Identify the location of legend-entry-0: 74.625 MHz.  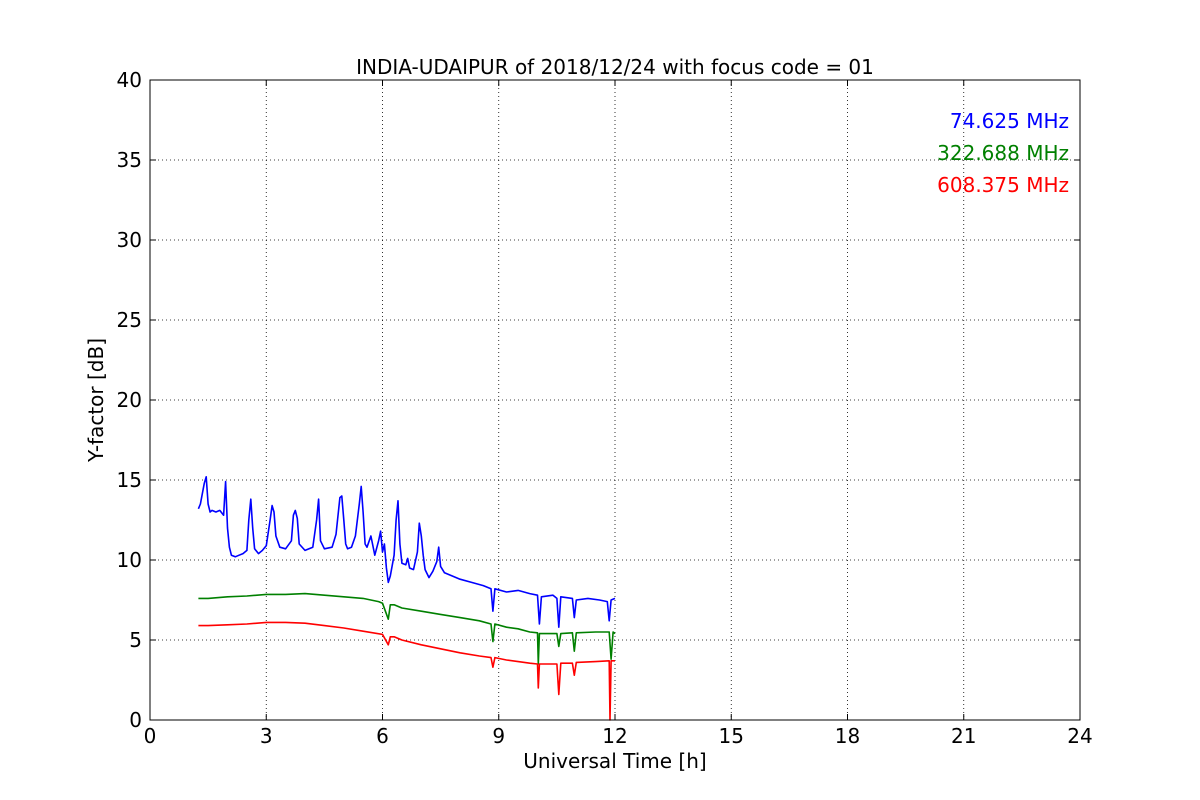
(1009, 121).